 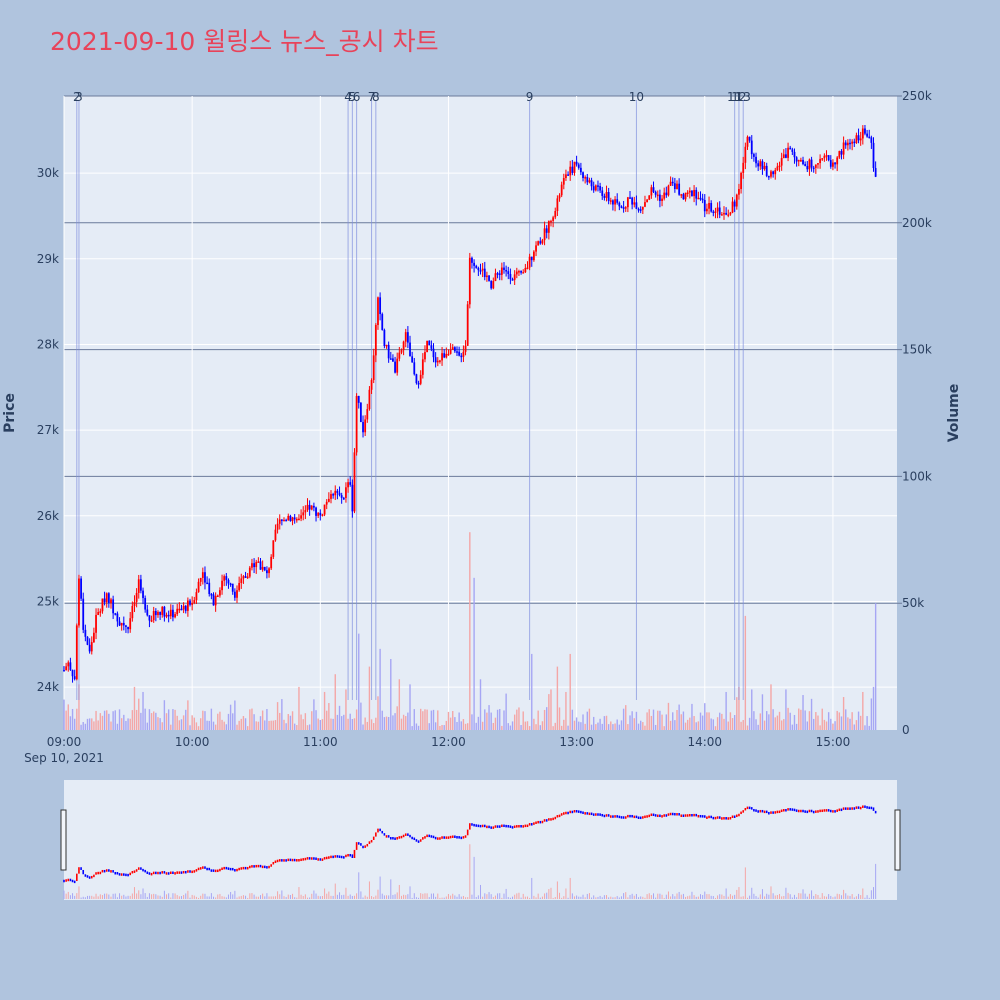 I want to click on range-slider, so click(x=480, y=840).